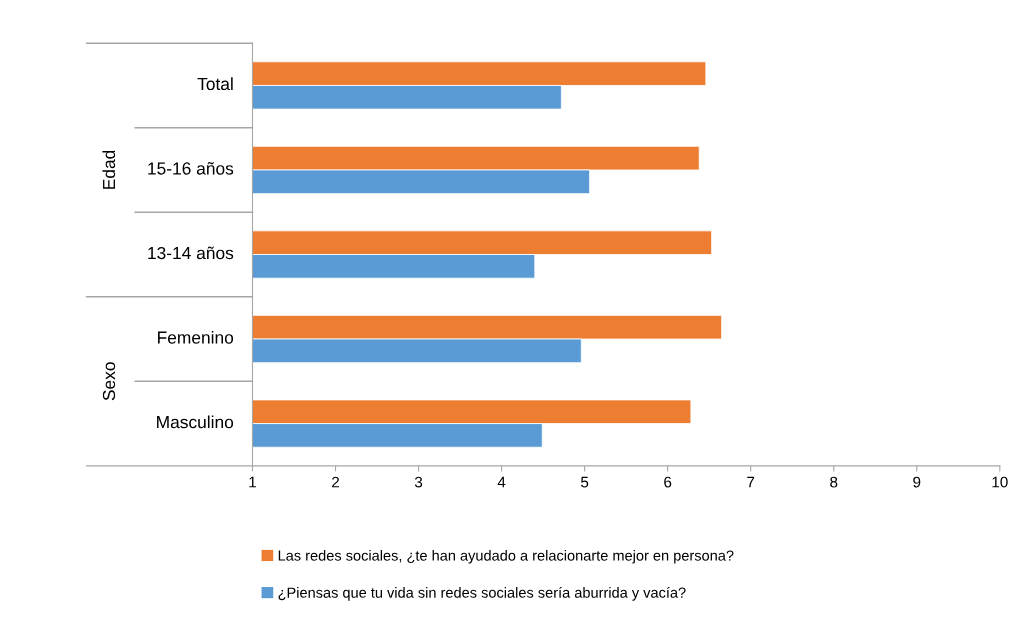 The width and height of the screenshot is (1014, 617). I want to click on x-tick-label: 1, so click(252, 482).